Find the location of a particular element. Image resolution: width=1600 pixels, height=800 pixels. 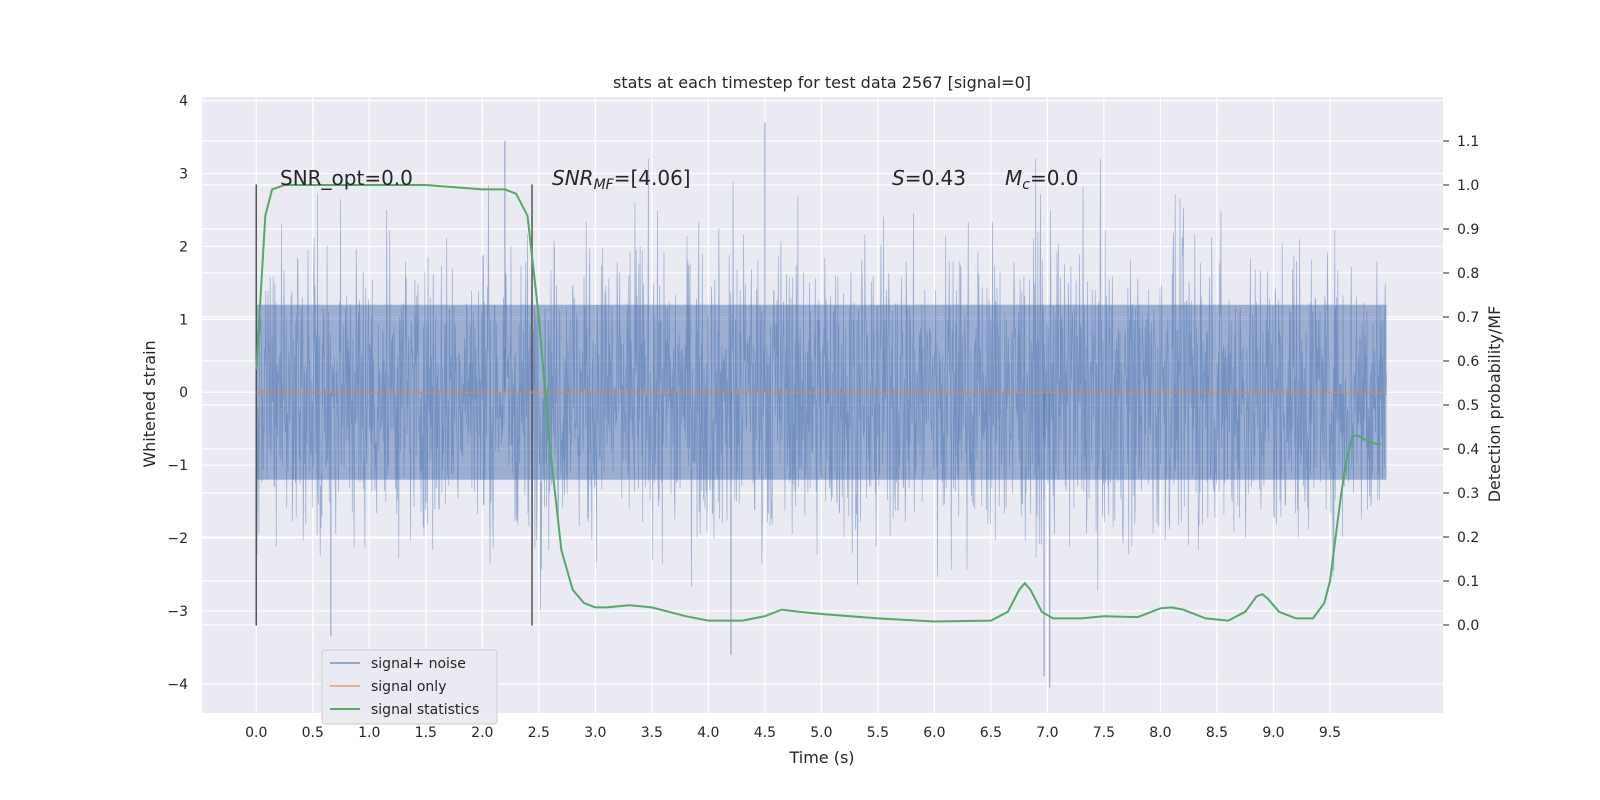

x-axis-label: Time (s) is located at coordinates (821, 757).